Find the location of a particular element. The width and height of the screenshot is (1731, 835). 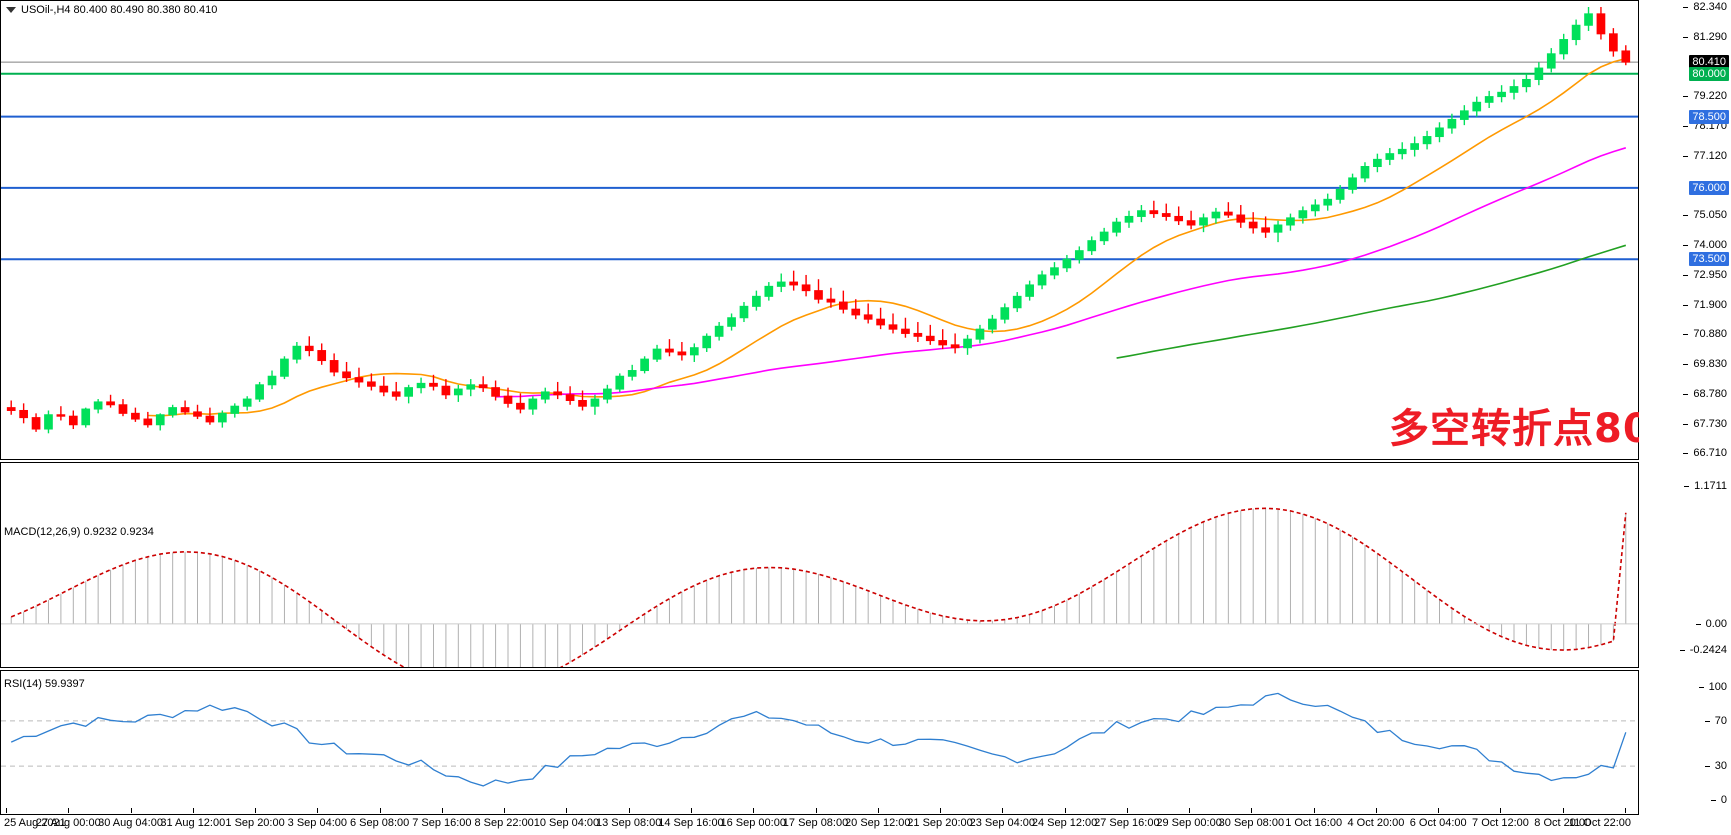

time-axis-label: 16 Sep 00:00 is located at coordinates (753, 823).